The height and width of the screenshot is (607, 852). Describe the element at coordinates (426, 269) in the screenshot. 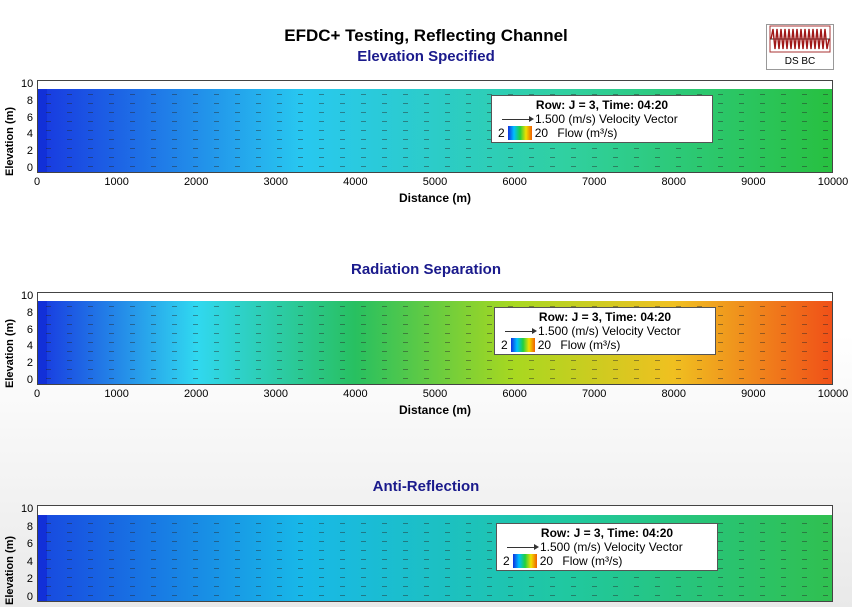

I see `panel-title: Radiation Separation` at that location.